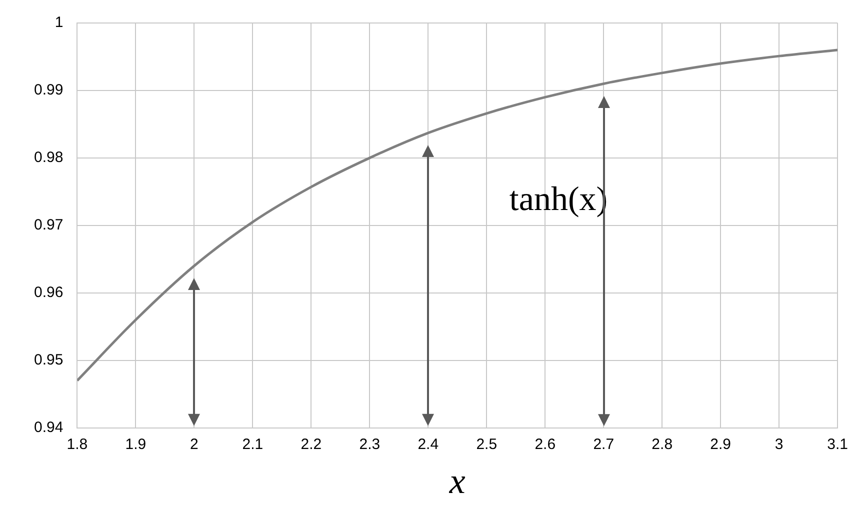 The width and height of the screenshot is (856, 515). Describe the element at coordinates (49, 90) in the screenshot. I see `y-tick-label: 0.99` at that location.